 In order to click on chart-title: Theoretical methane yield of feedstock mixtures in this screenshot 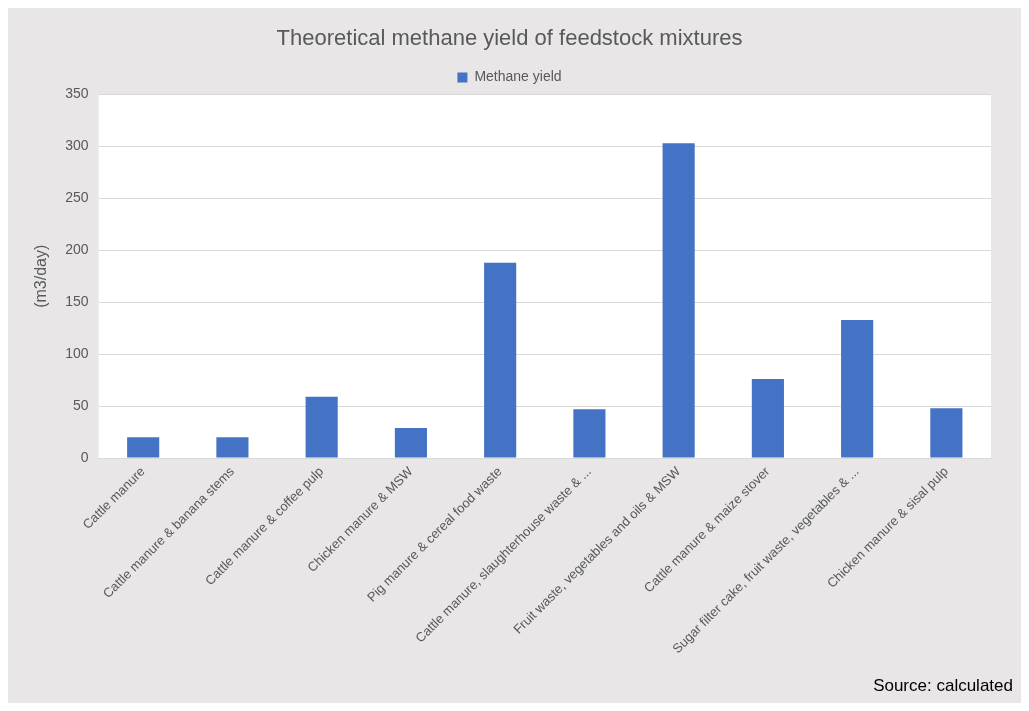, I will do `click(509, 38)`.